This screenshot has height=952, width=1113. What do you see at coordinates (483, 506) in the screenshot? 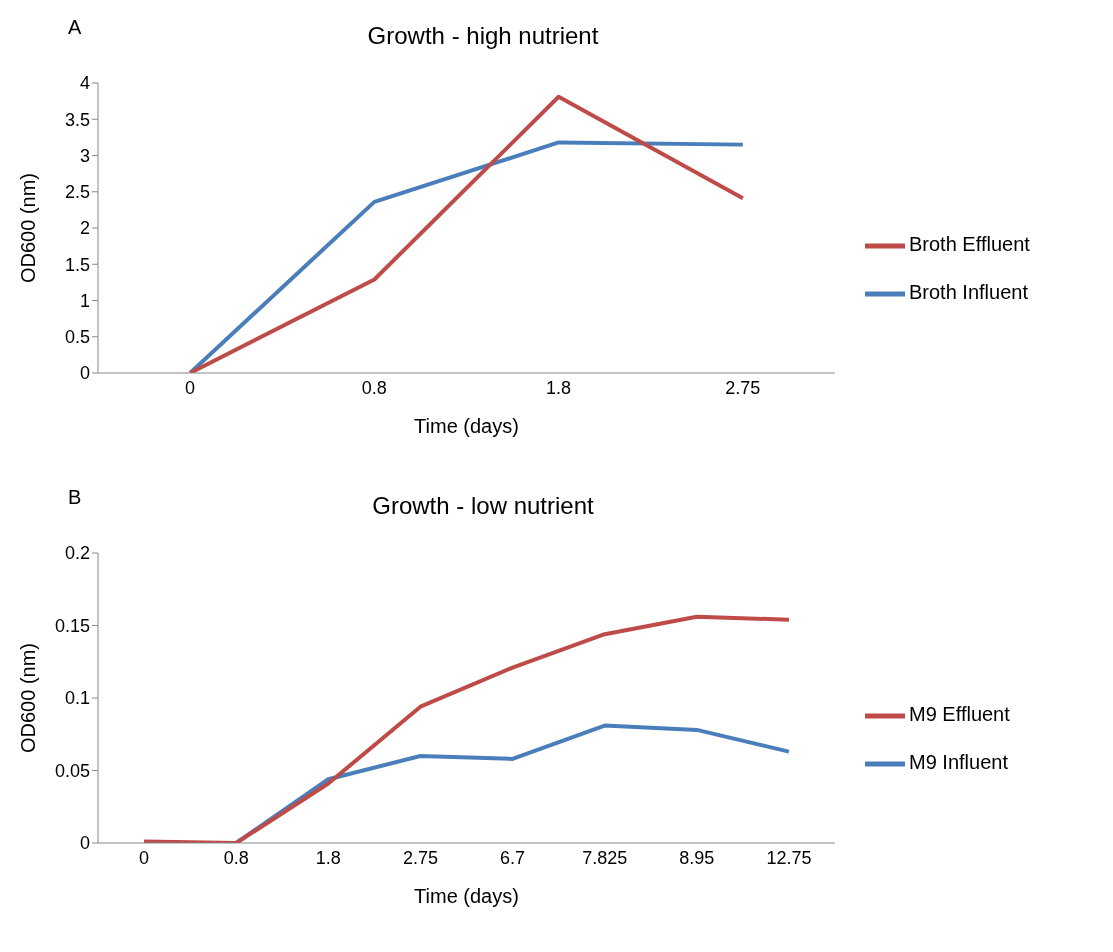
I see `chart-title: Growth - low nutrient` at bounding box center [483, 506].